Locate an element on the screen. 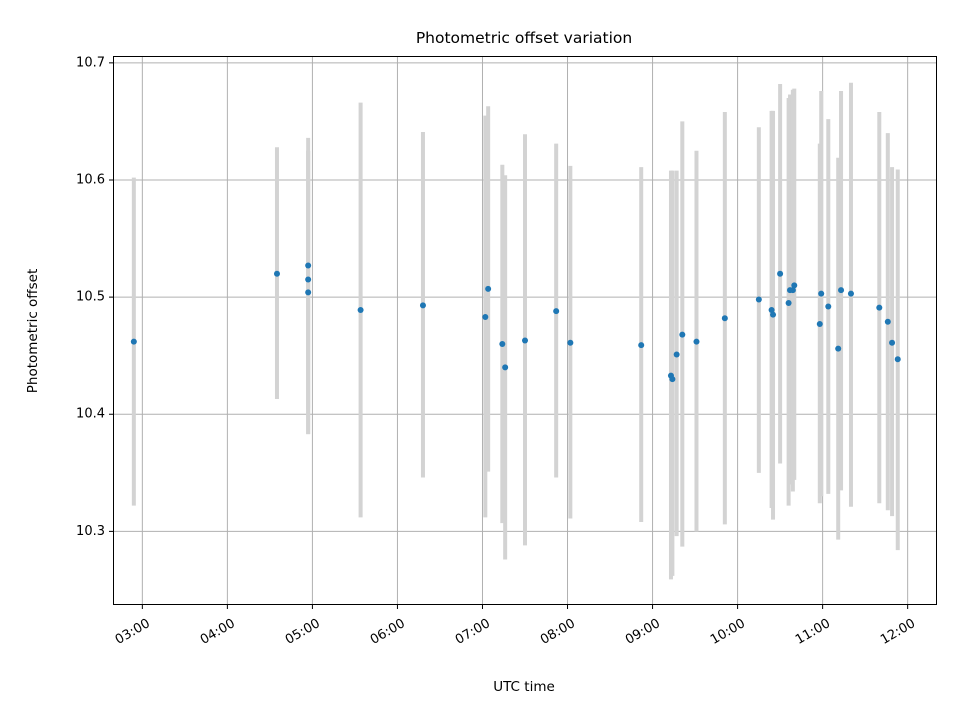 The image size is (960, 720). y-tick-label: 10.6 is located at coordinates (90, 179).